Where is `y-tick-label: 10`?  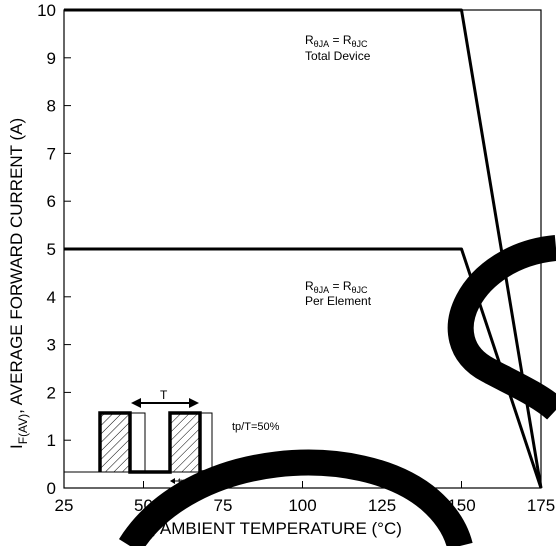 y-tick-label: 10 is located at coordinates (46, 10).